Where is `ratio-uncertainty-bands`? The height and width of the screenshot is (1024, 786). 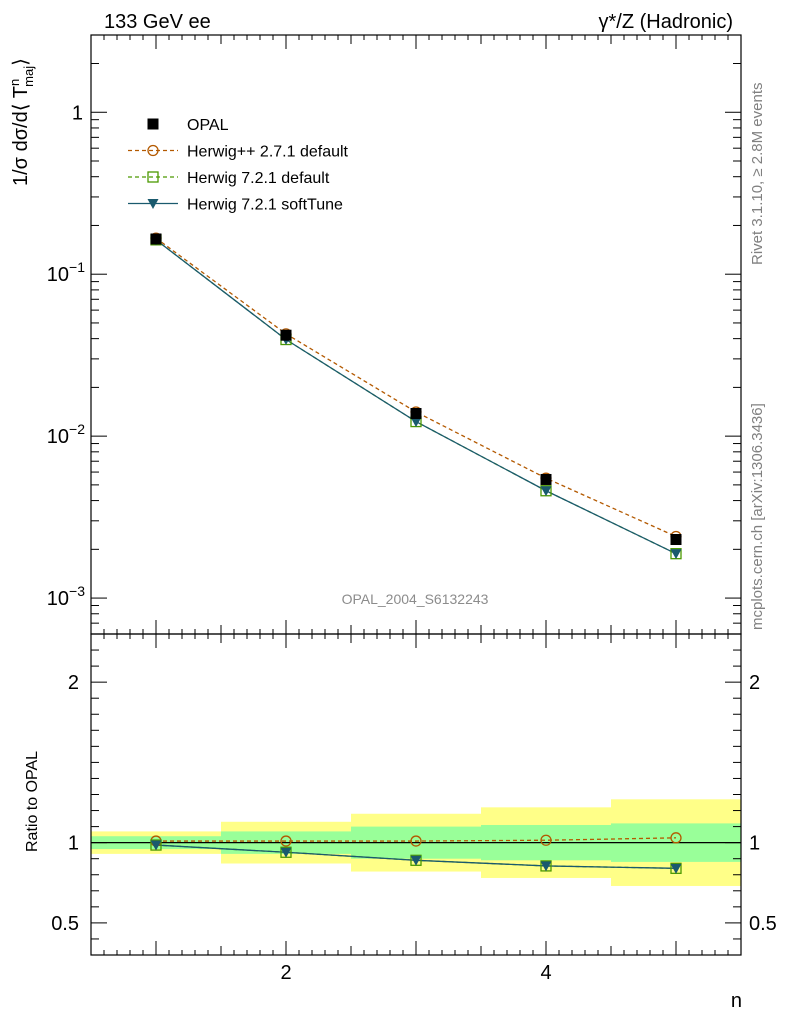
ratio-uncertainty-bands is located at coordinates (416, 842).